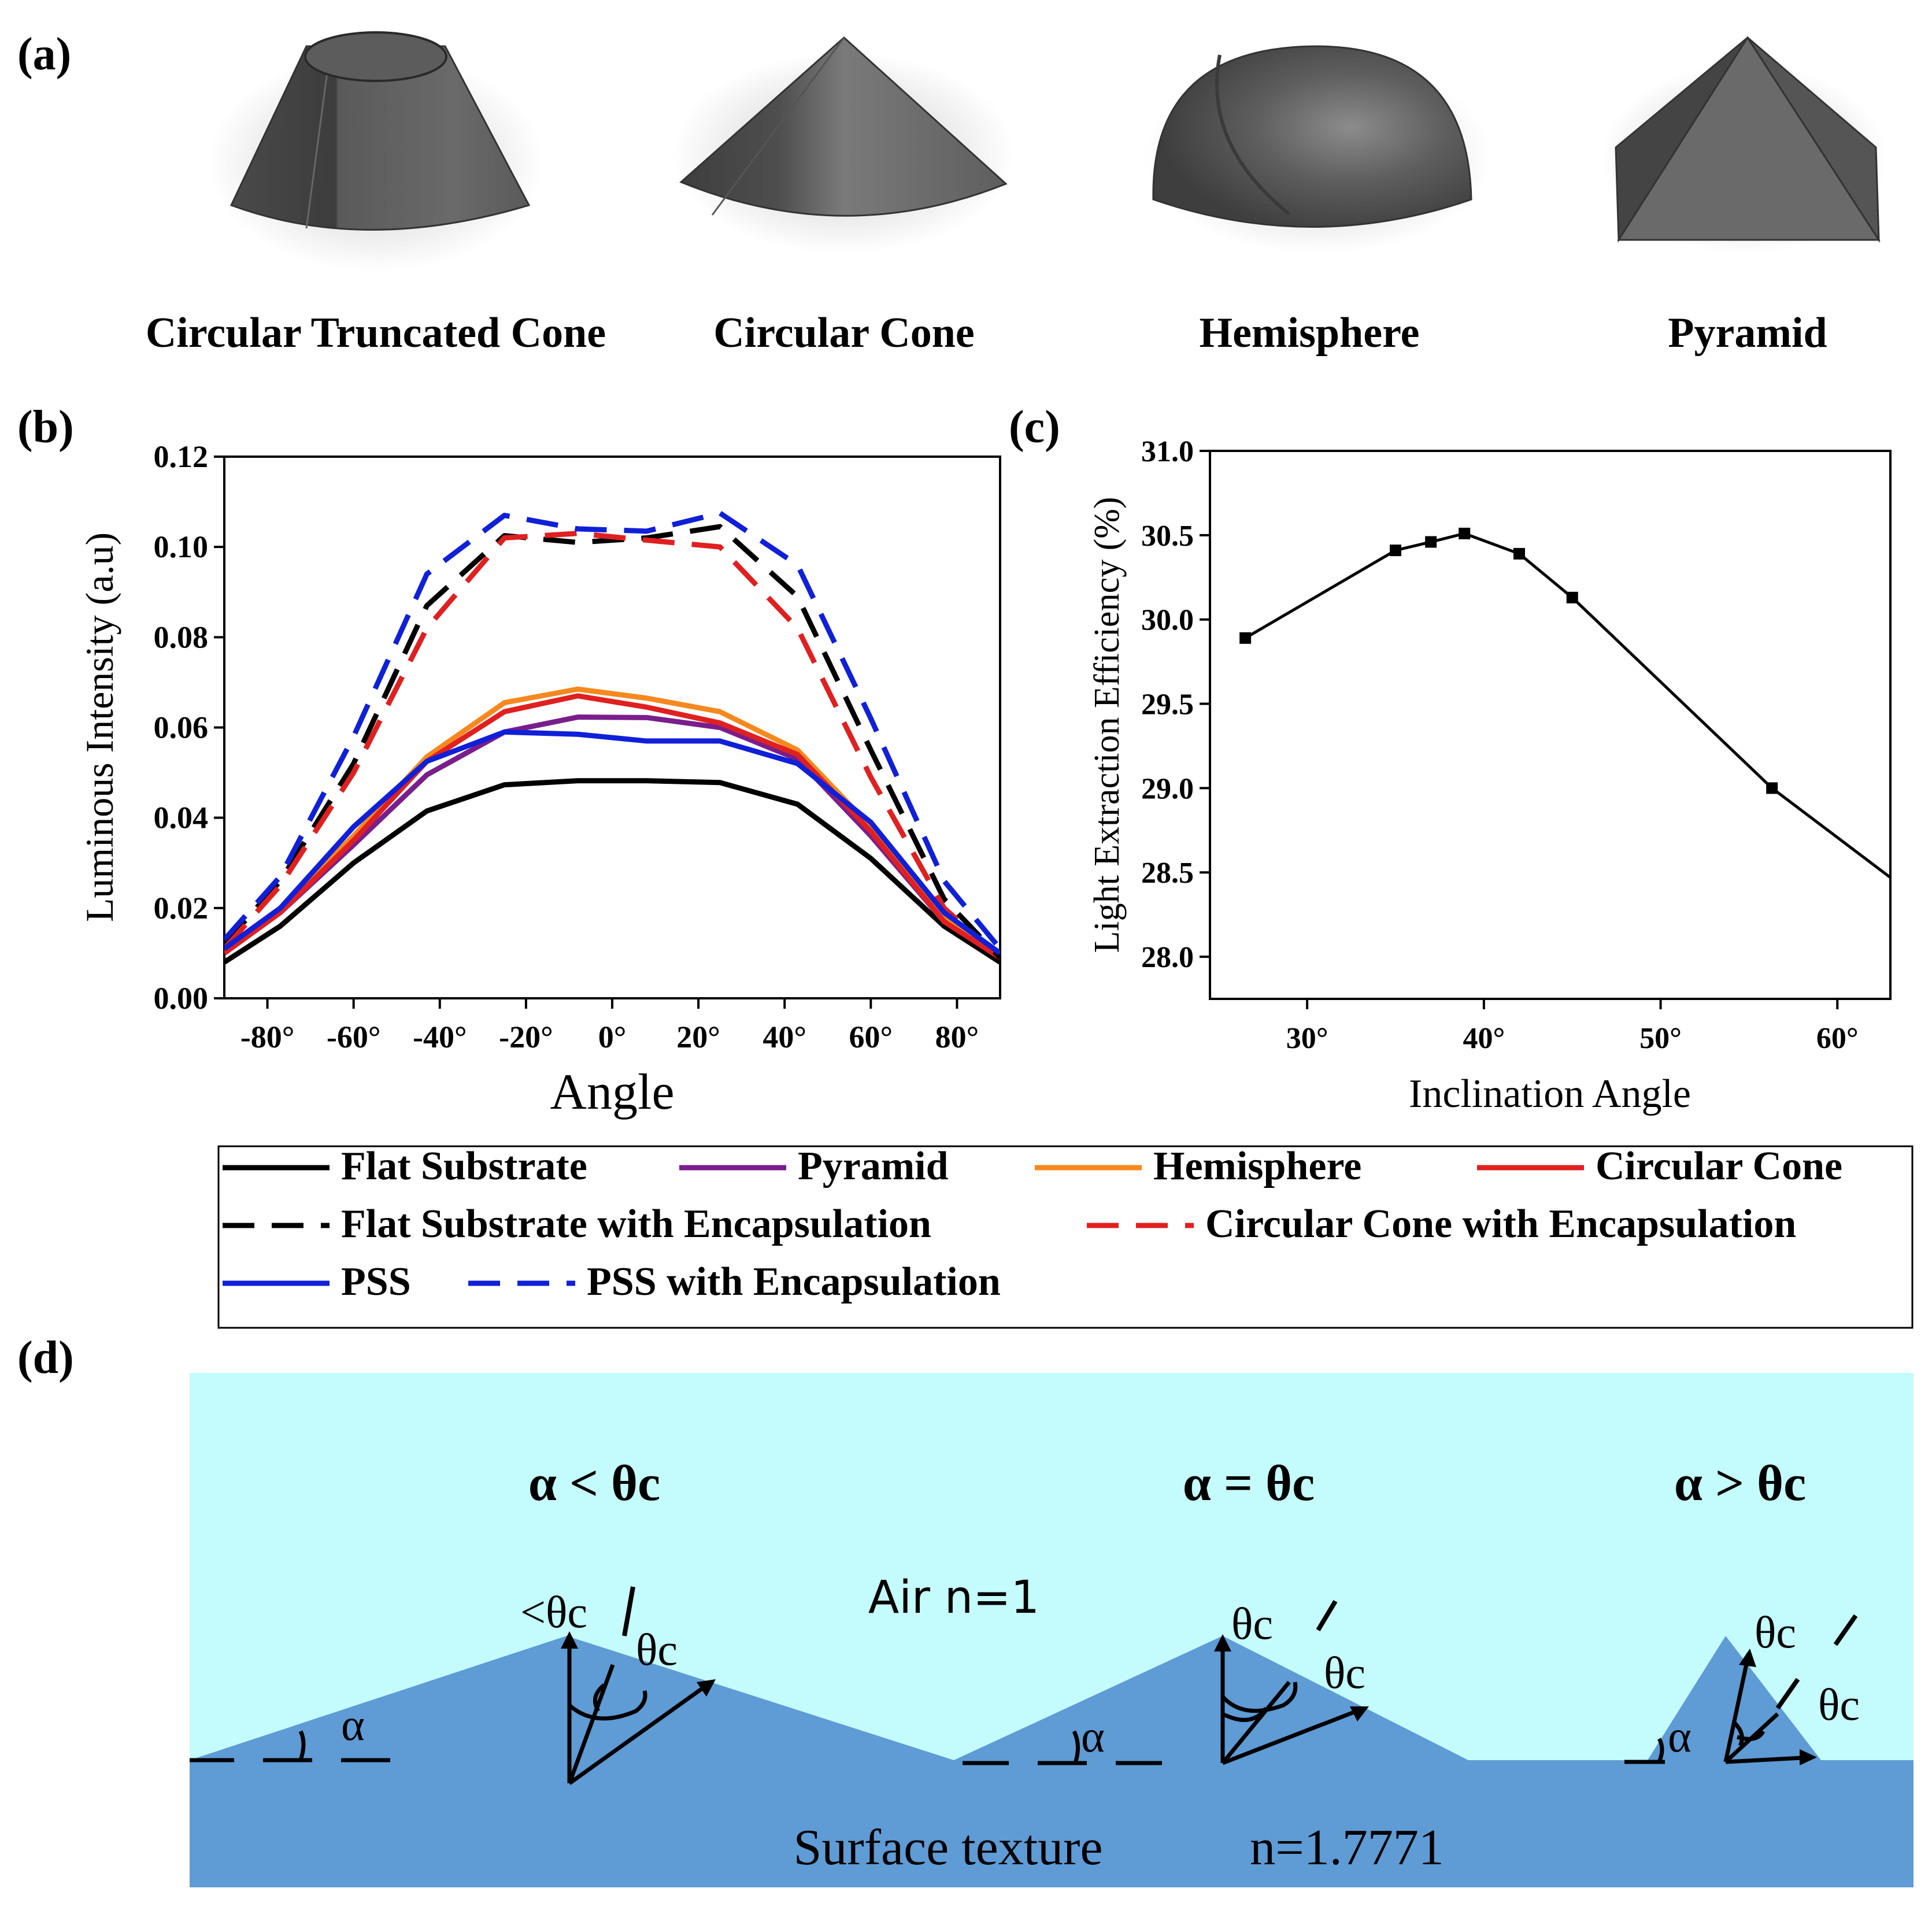 This screenshot has height=1907, width=1932. What do you see at coordinates (1167, 620) in the screenshot?
I see `chart-c-ytick-label: 30.0` at bounding box center [1167, 620].